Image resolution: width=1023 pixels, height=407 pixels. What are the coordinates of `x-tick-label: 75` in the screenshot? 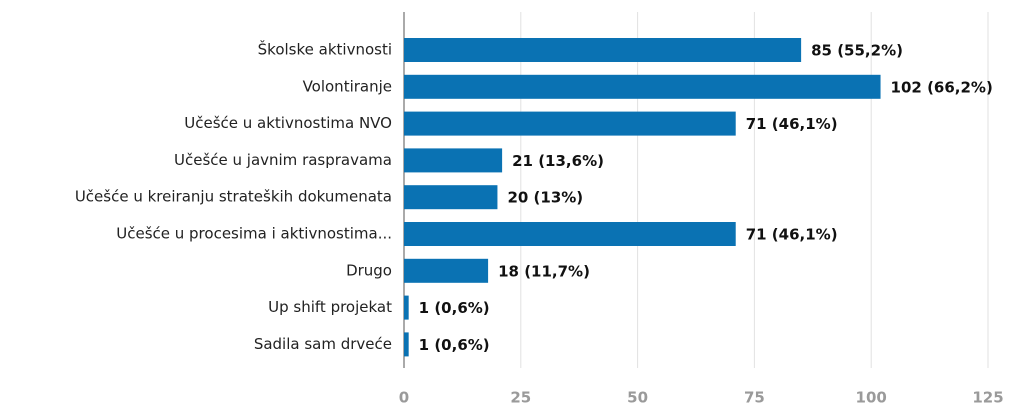 It's located at (754, 398).